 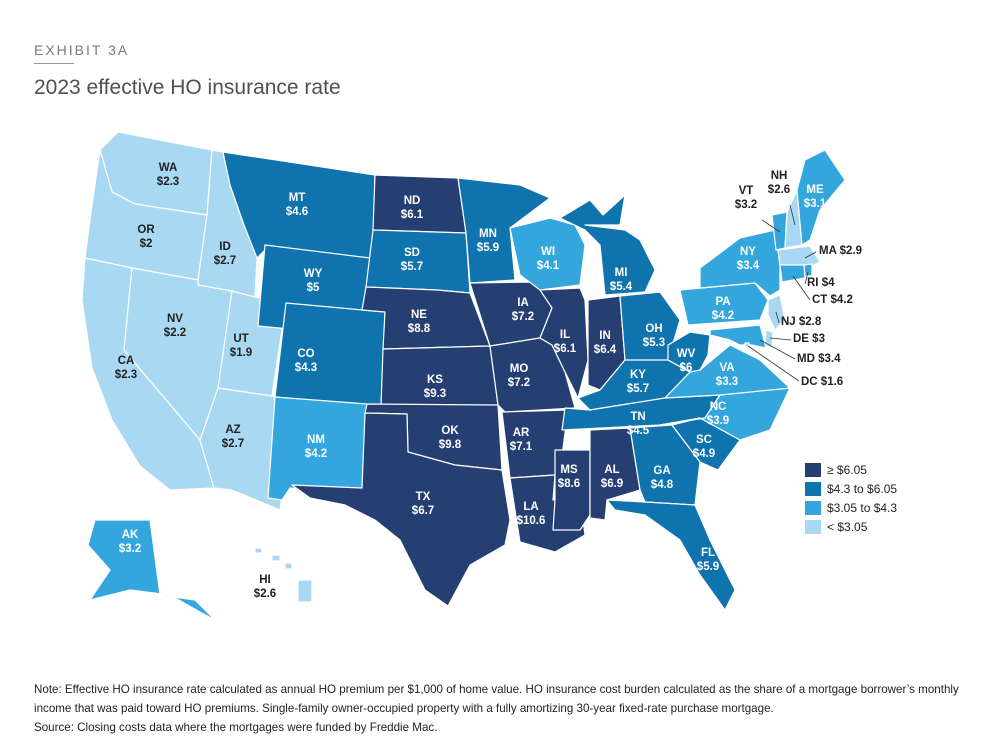 I want to click on state-value-wi: $4.1, so click(x=548, y=266).